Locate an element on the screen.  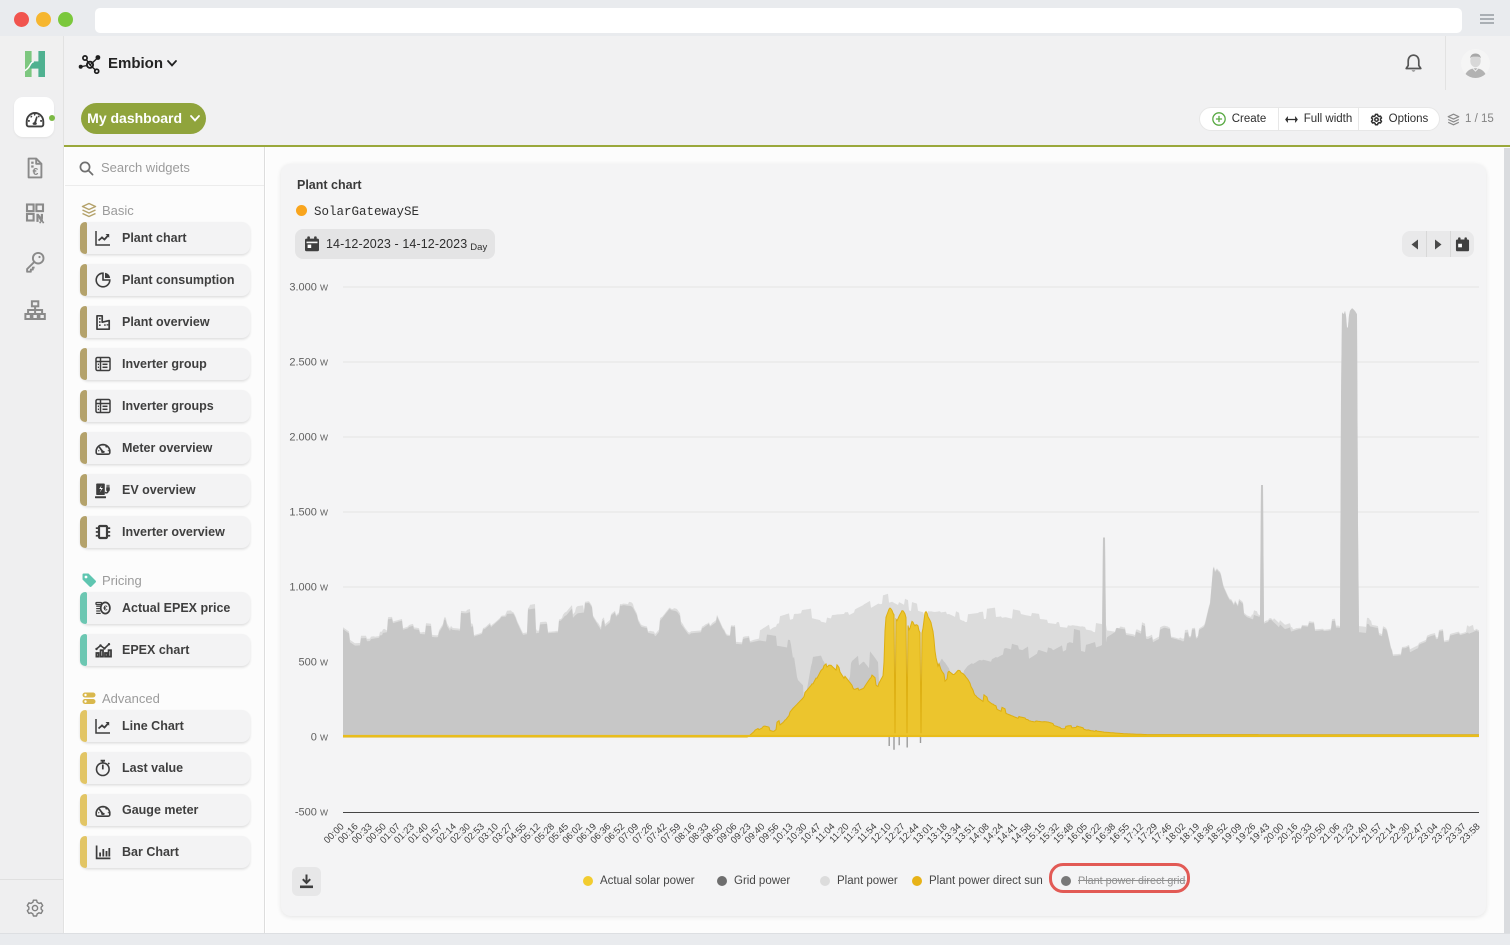
svg-text: 1.000 W is located at coordinates (308, 588).